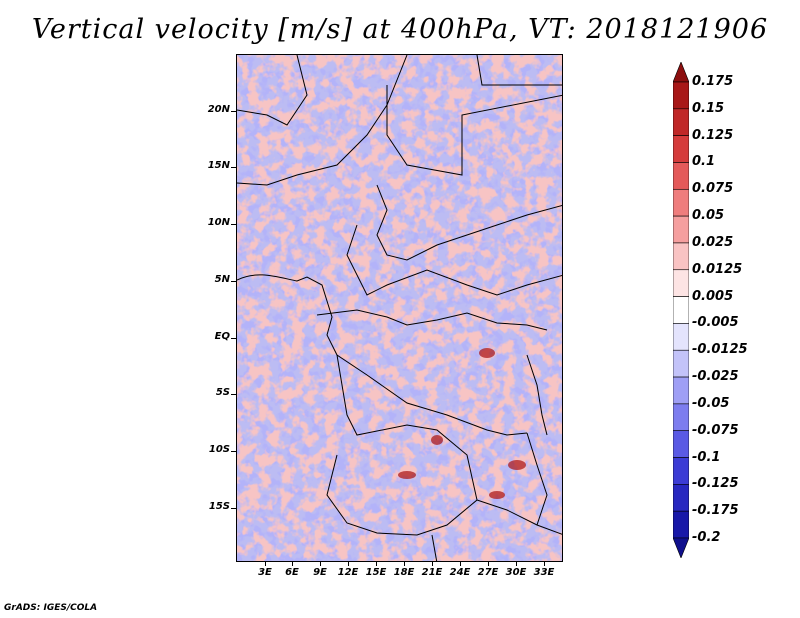 The image size is (800, 618). I want to click on colorbar-arrow-top, so click(681, 72).